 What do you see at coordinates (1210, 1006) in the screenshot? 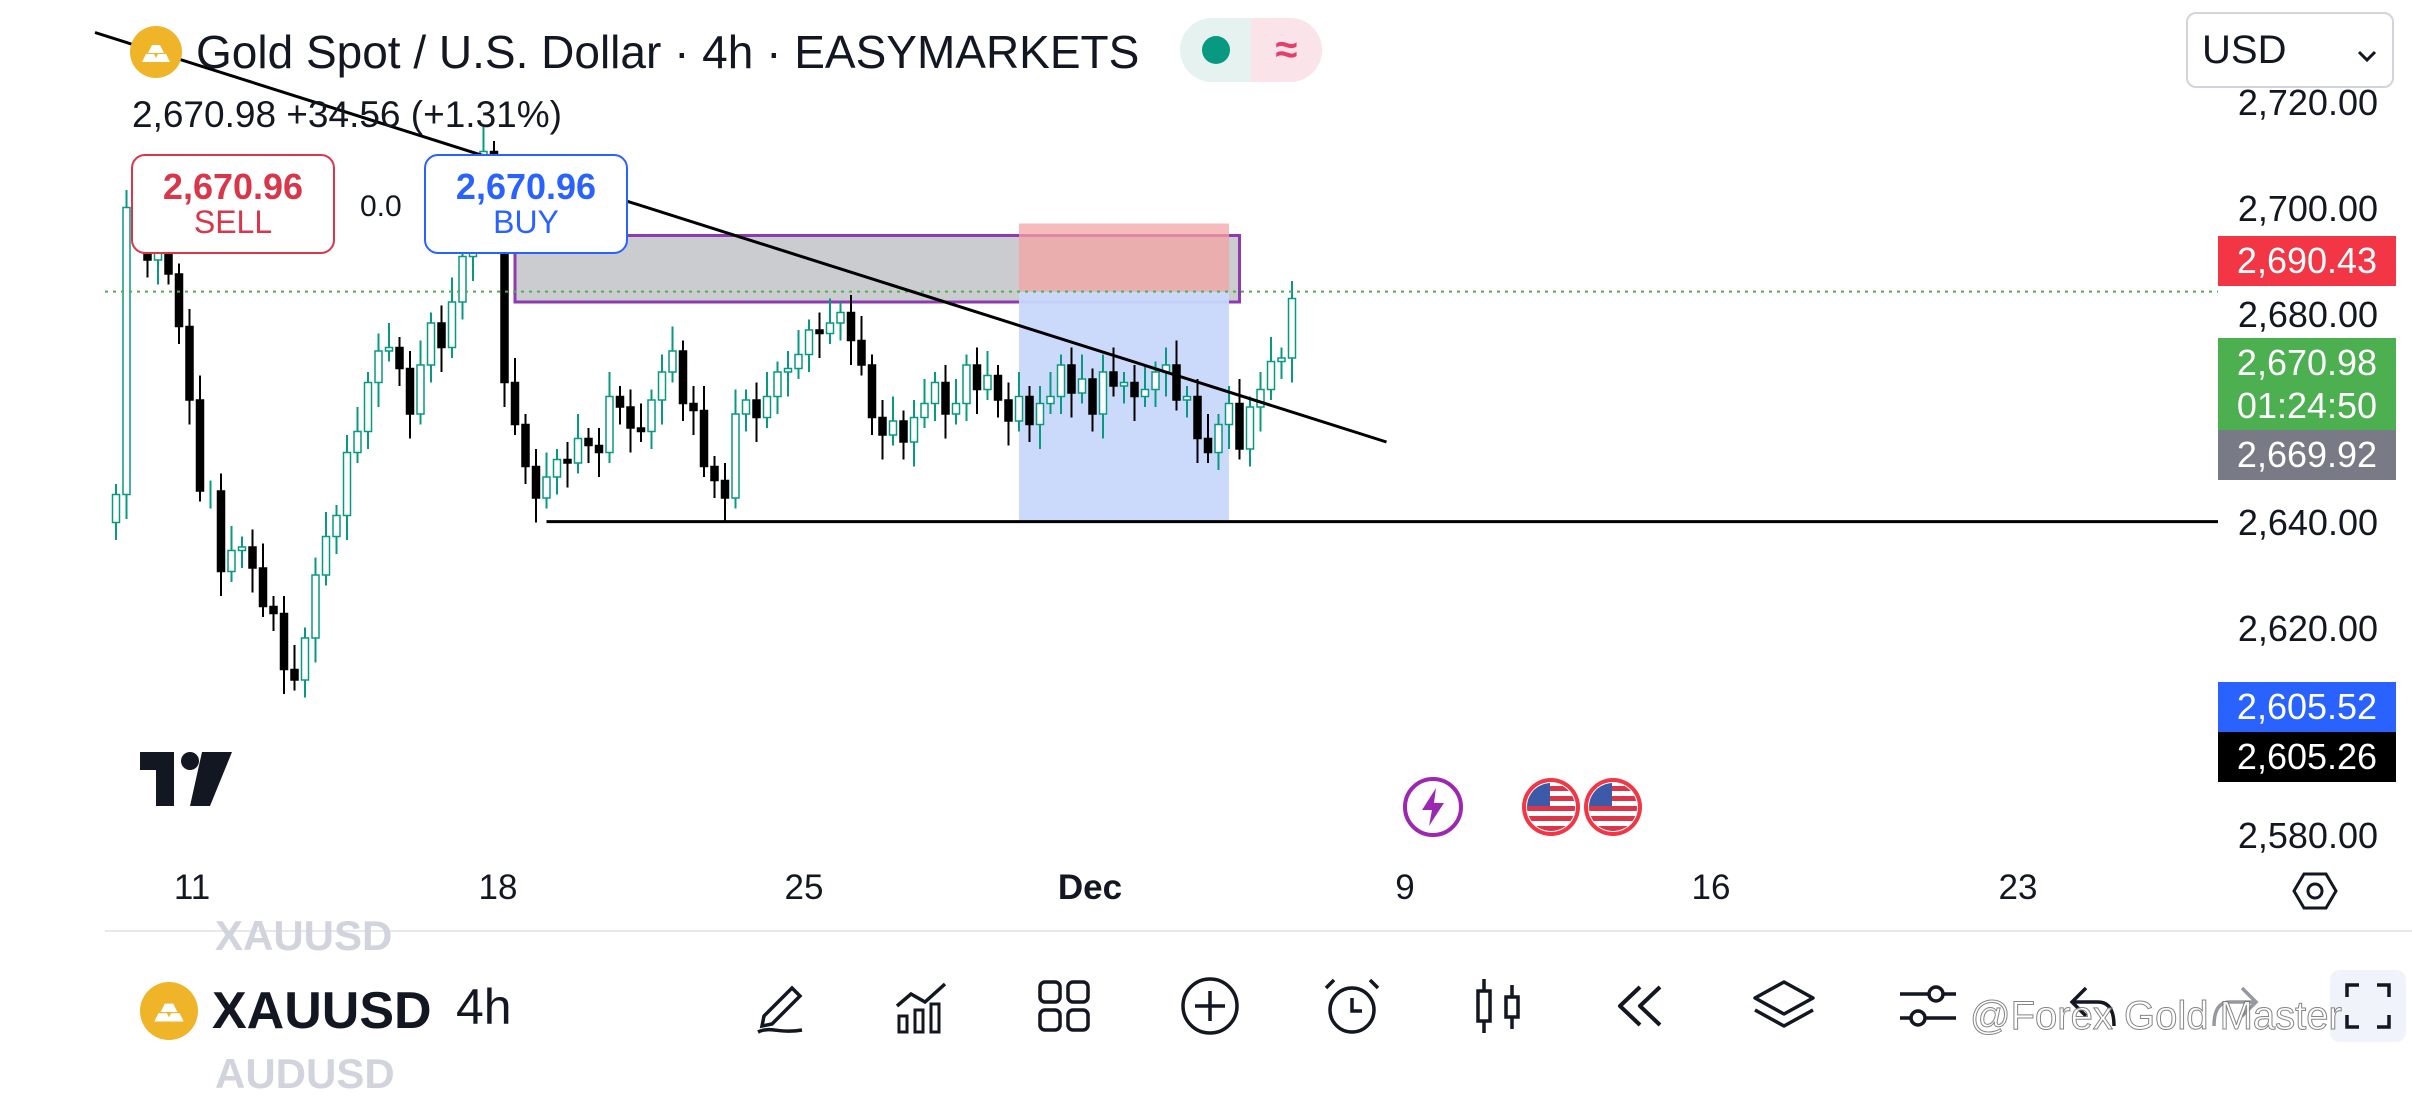
I see `add-plus-icon` at bounding box center [1210, 1006].